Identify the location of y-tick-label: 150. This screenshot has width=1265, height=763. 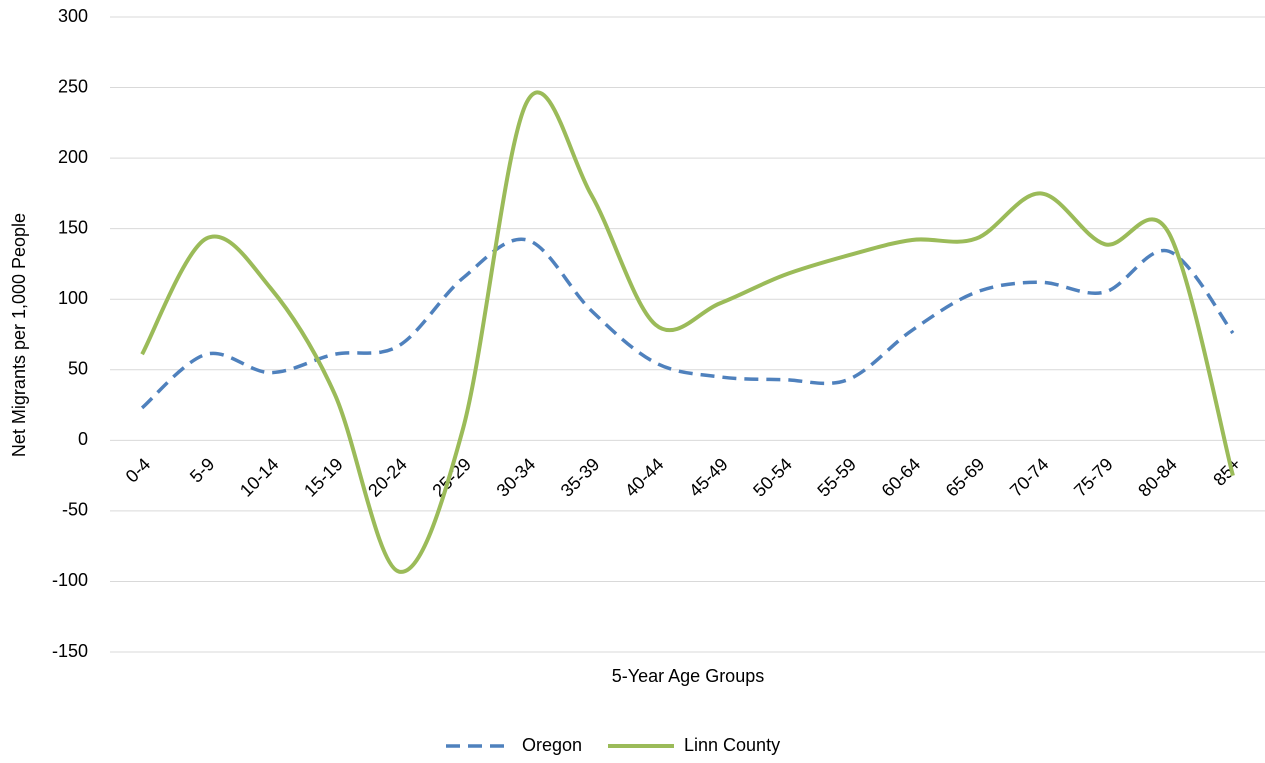
(73, 227).